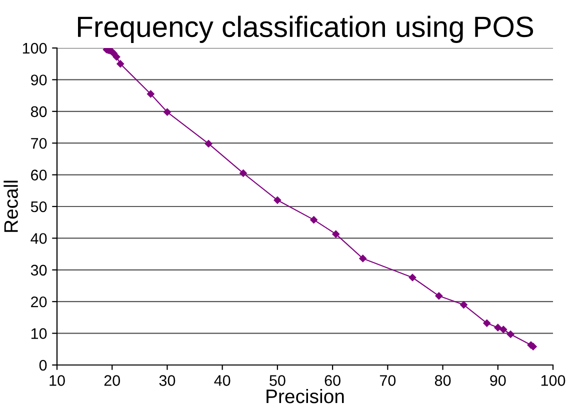 This screenshot has height=407, width=571. What do you see at coordinates (38, 206) in the screenshot?
I see `y-tick-label: 50` at bounding box center [38, 206].